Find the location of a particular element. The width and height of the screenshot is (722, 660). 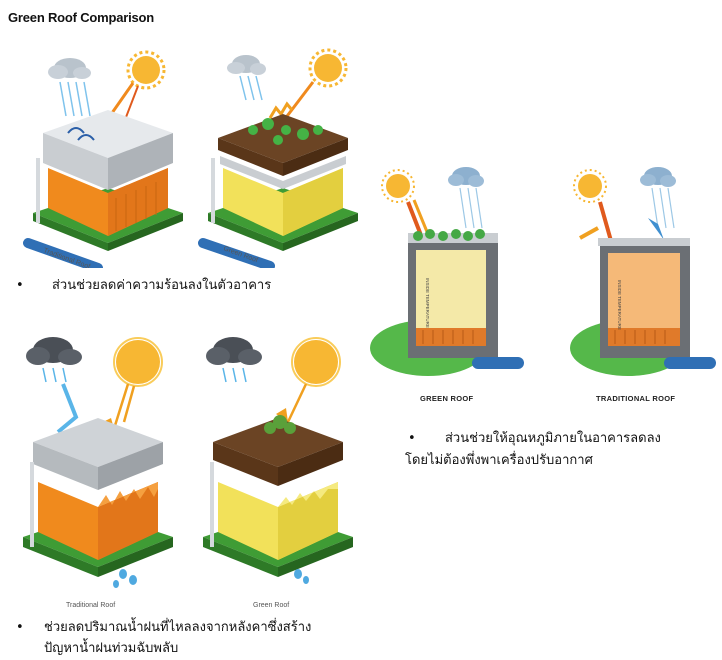

indoor-bullet-line1: ส่วนช่วยให้อุณหภูมิภายในอาคารลดลง is located at coordinates (553, 438).